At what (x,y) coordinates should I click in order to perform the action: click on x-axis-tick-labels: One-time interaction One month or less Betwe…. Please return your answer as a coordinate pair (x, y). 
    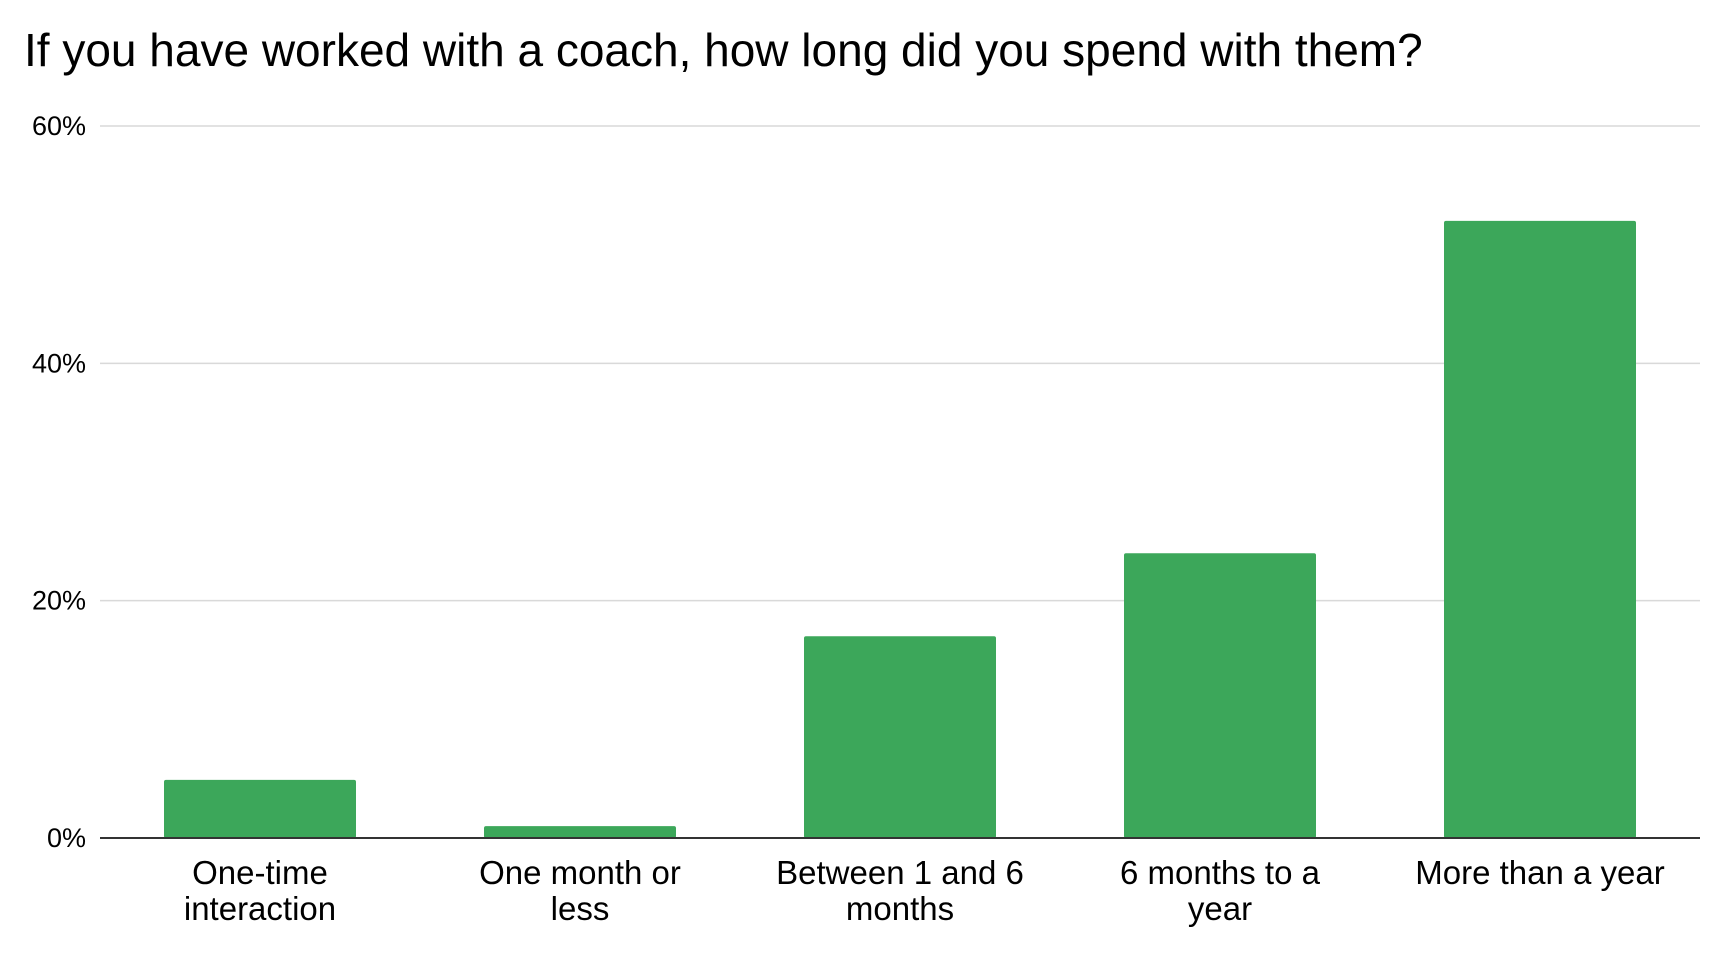
    Looking at the image, I should click on (924, 890).